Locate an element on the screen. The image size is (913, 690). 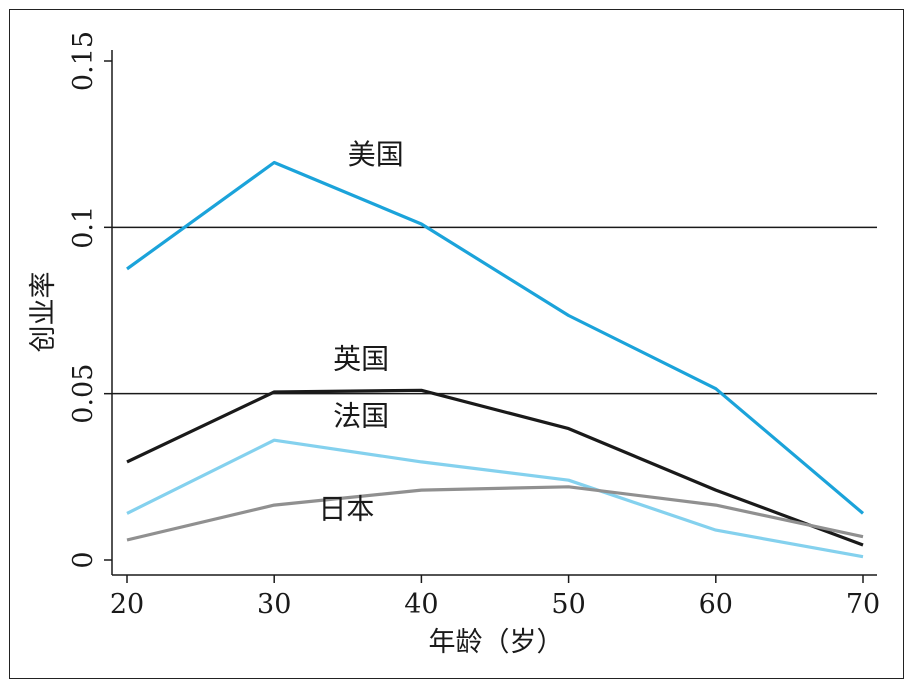
y-tick-label-2: 0.1 is located at coordinates (83, 227).